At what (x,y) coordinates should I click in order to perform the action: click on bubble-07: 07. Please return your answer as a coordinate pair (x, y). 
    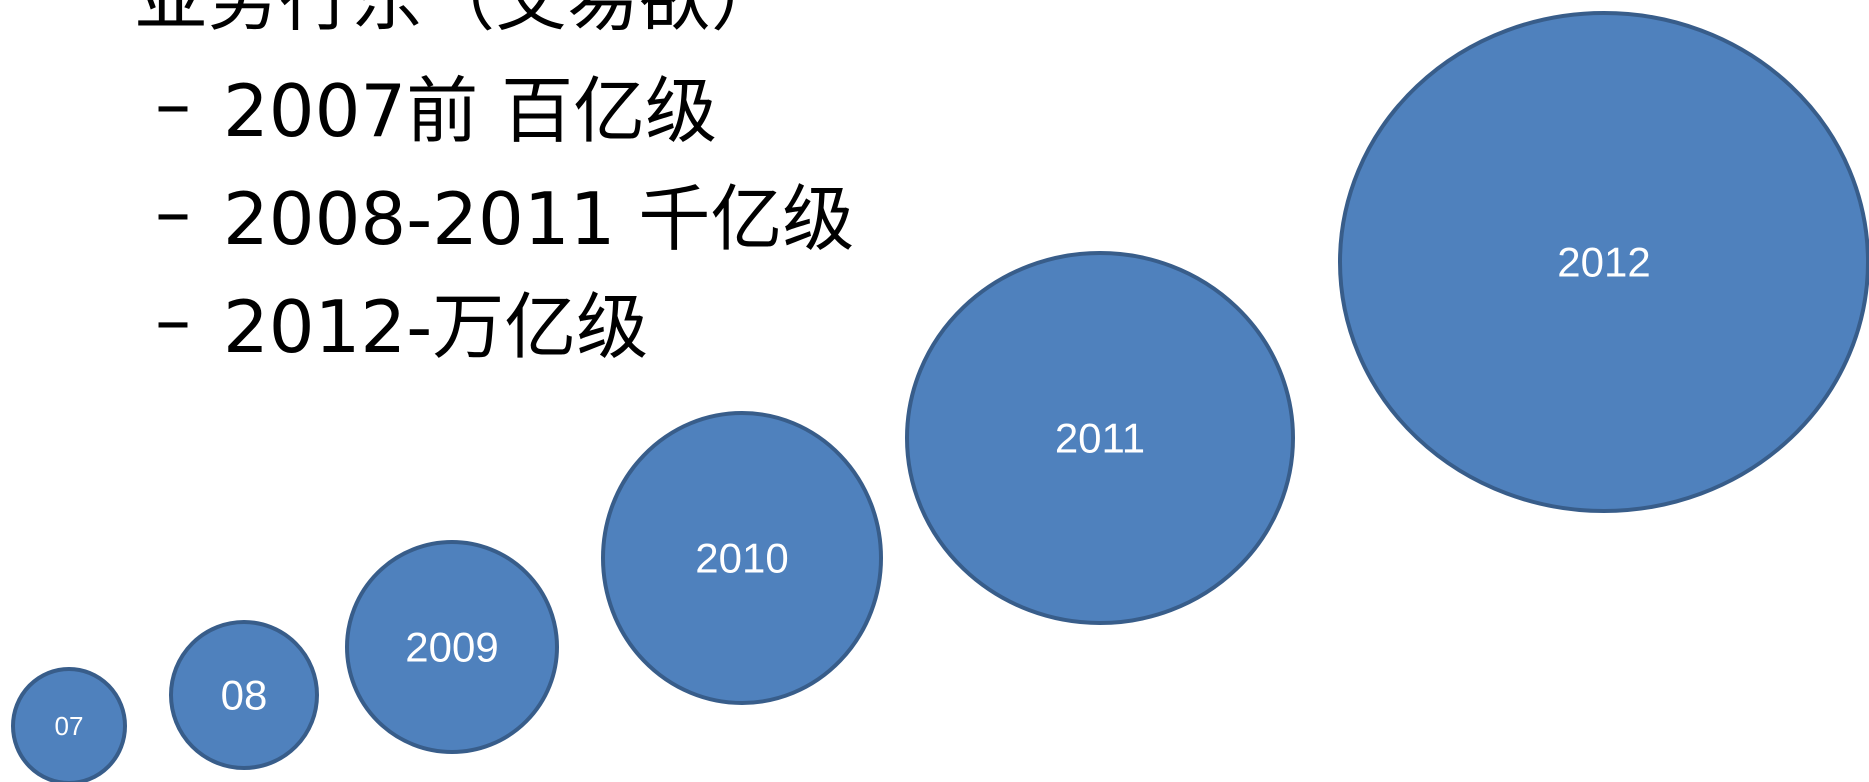
    Looking at the image, I should click on (69, 724).